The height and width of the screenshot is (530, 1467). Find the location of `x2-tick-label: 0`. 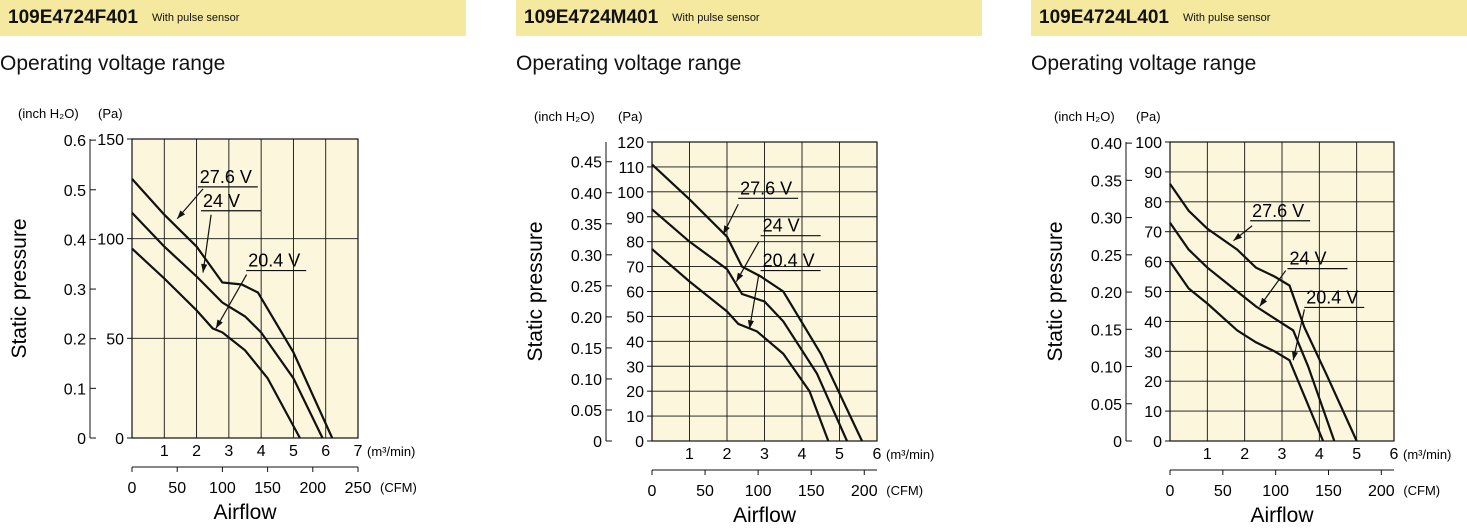

x2-tick-label: 0 is located at coordinates (132, 488).